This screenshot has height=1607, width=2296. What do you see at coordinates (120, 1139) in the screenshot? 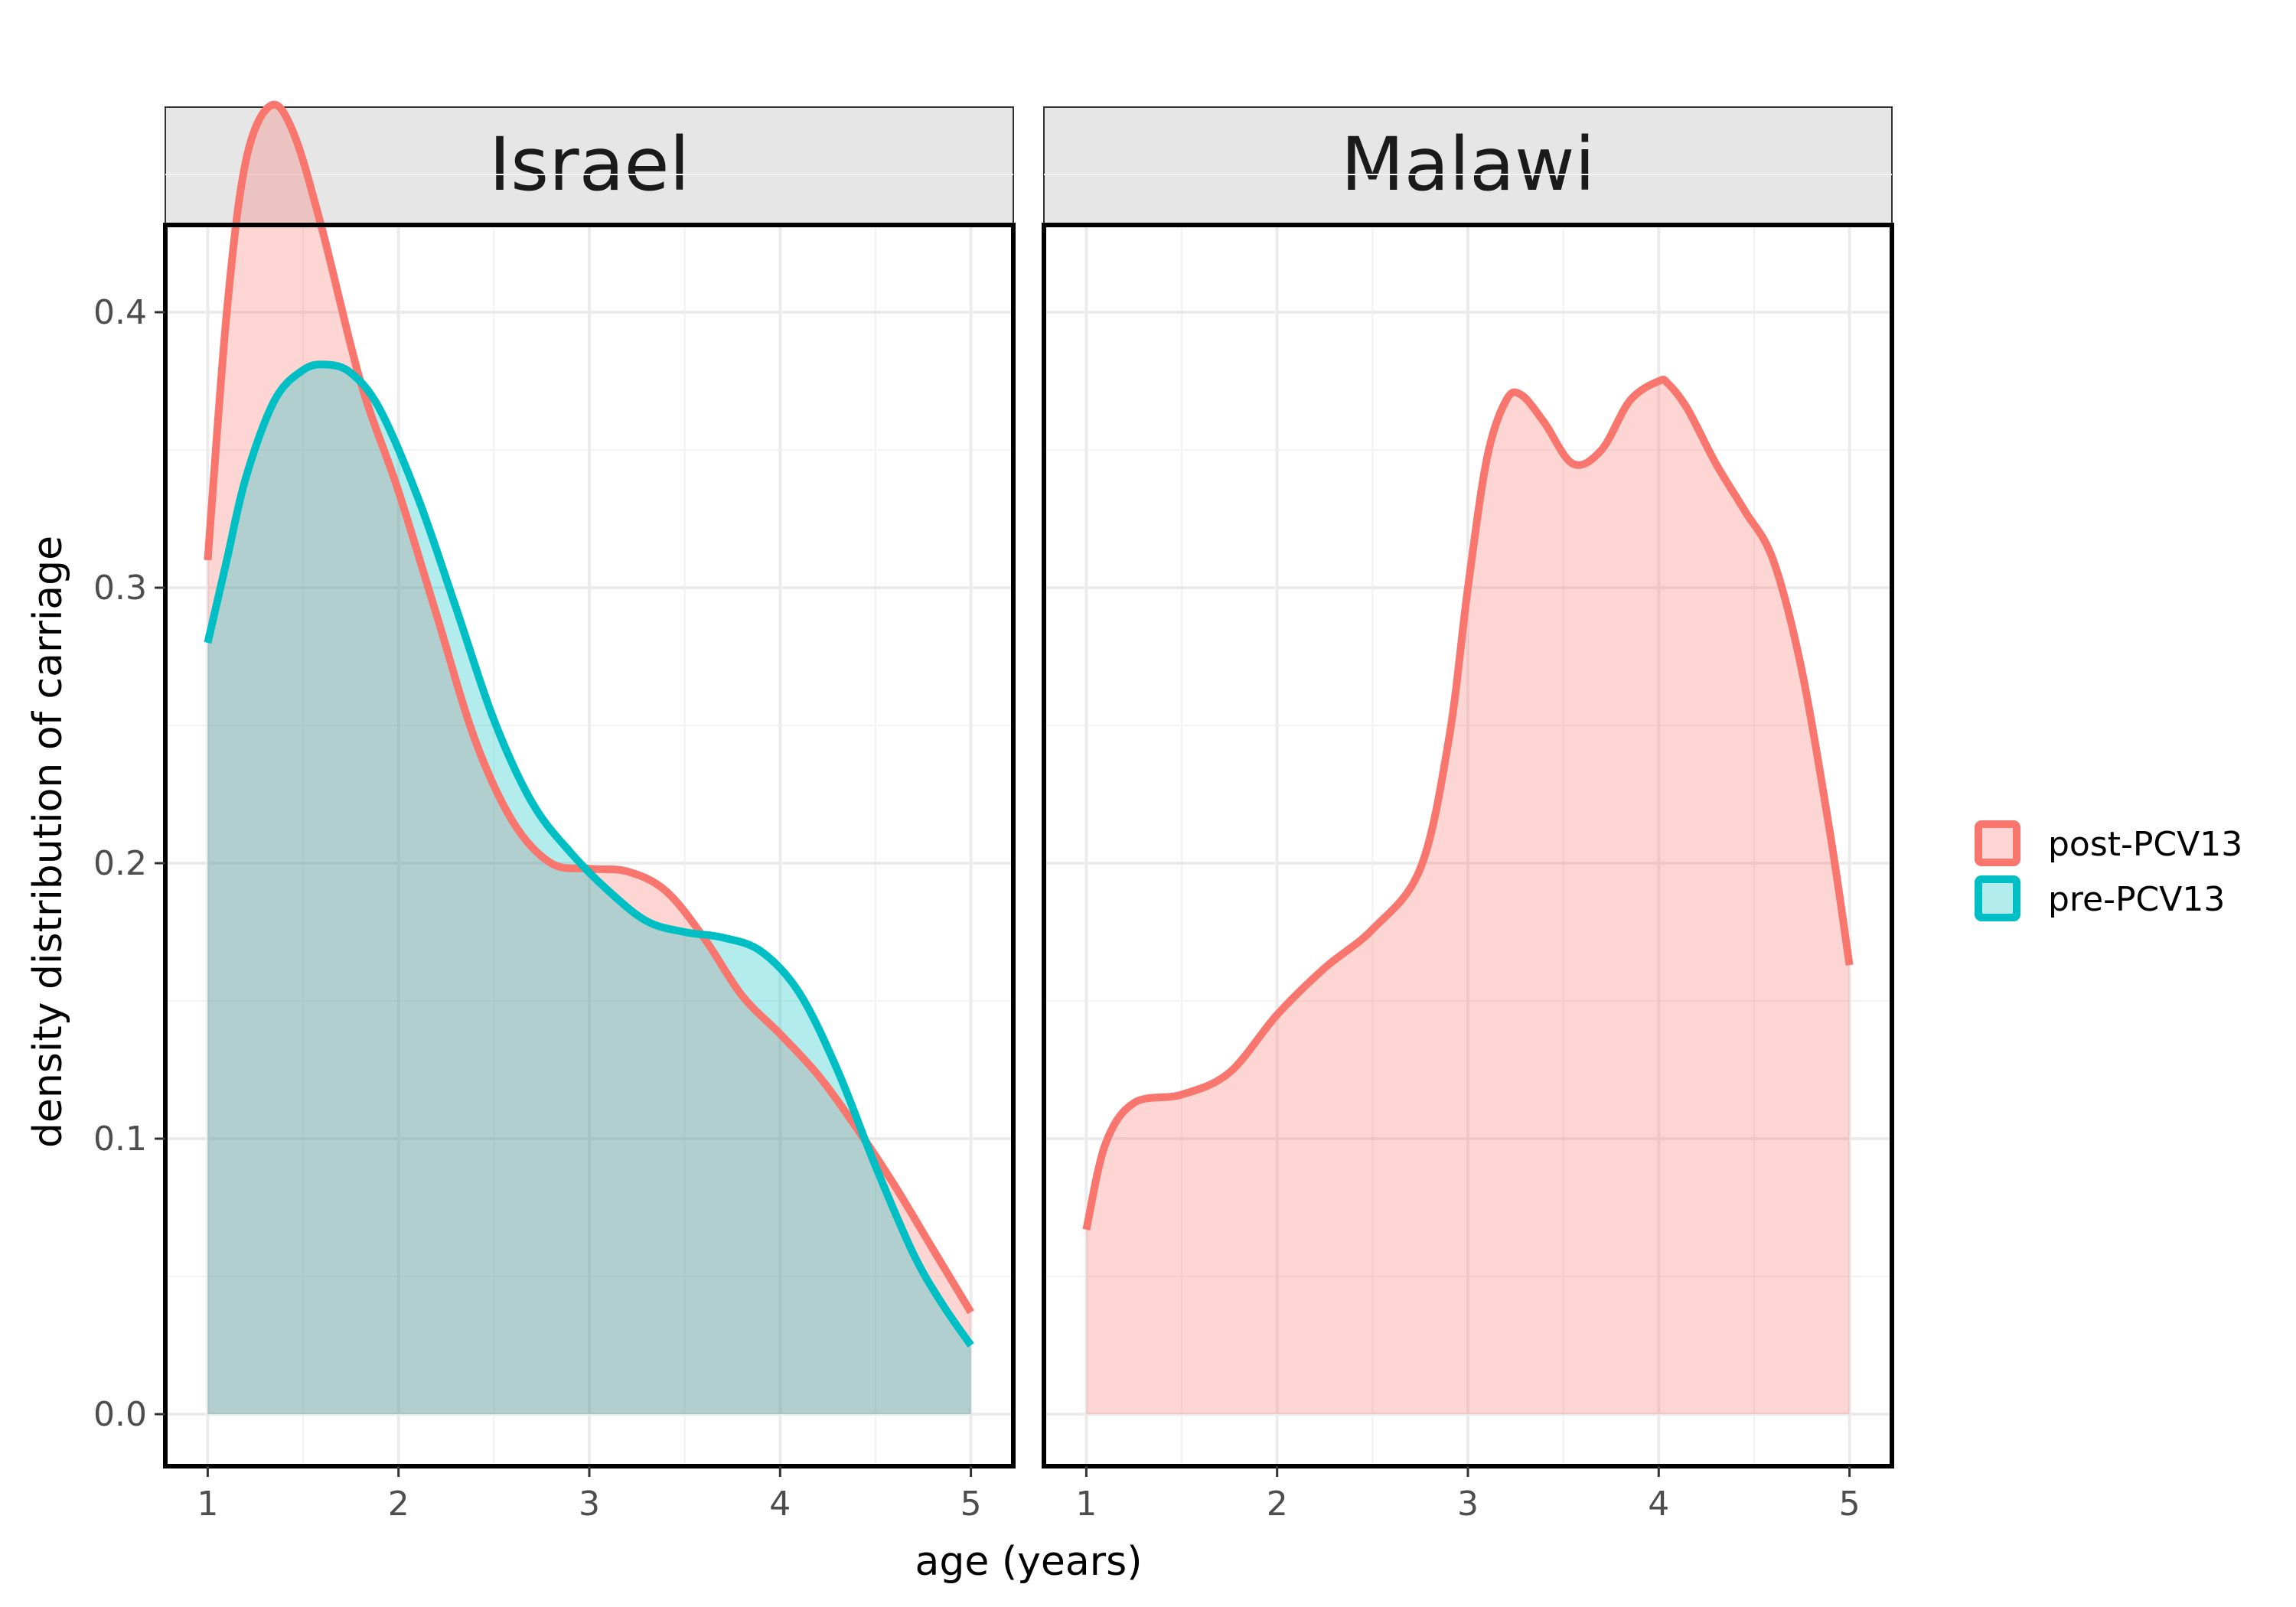
I see `y-tick-label: 0.1` at bounding box center [120, 1139].